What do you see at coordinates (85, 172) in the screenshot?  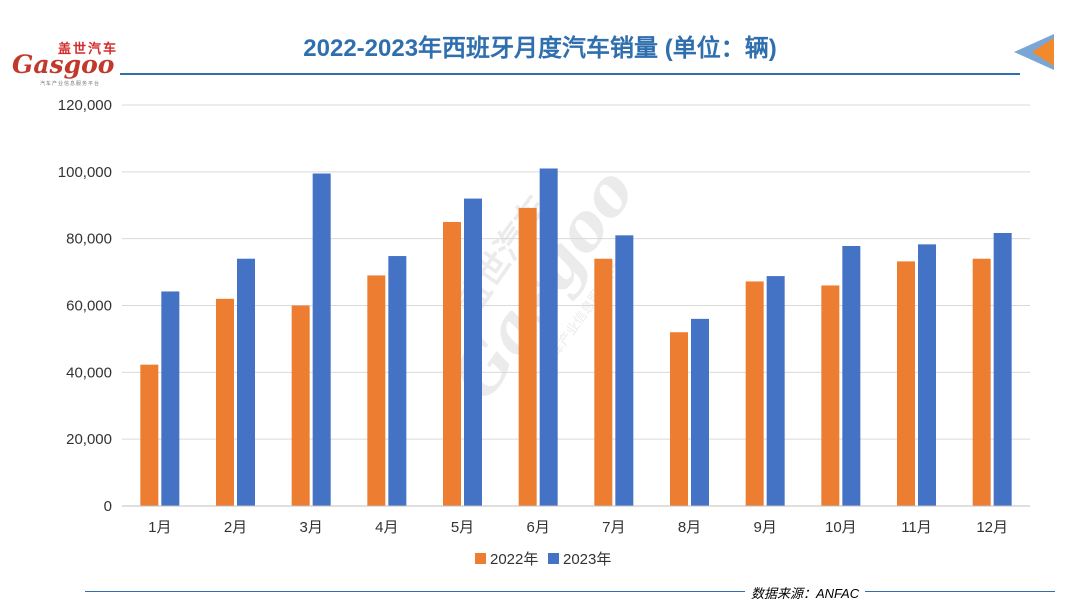 I see `y-tick-label: 100,000` at bounding box center [85, 172].